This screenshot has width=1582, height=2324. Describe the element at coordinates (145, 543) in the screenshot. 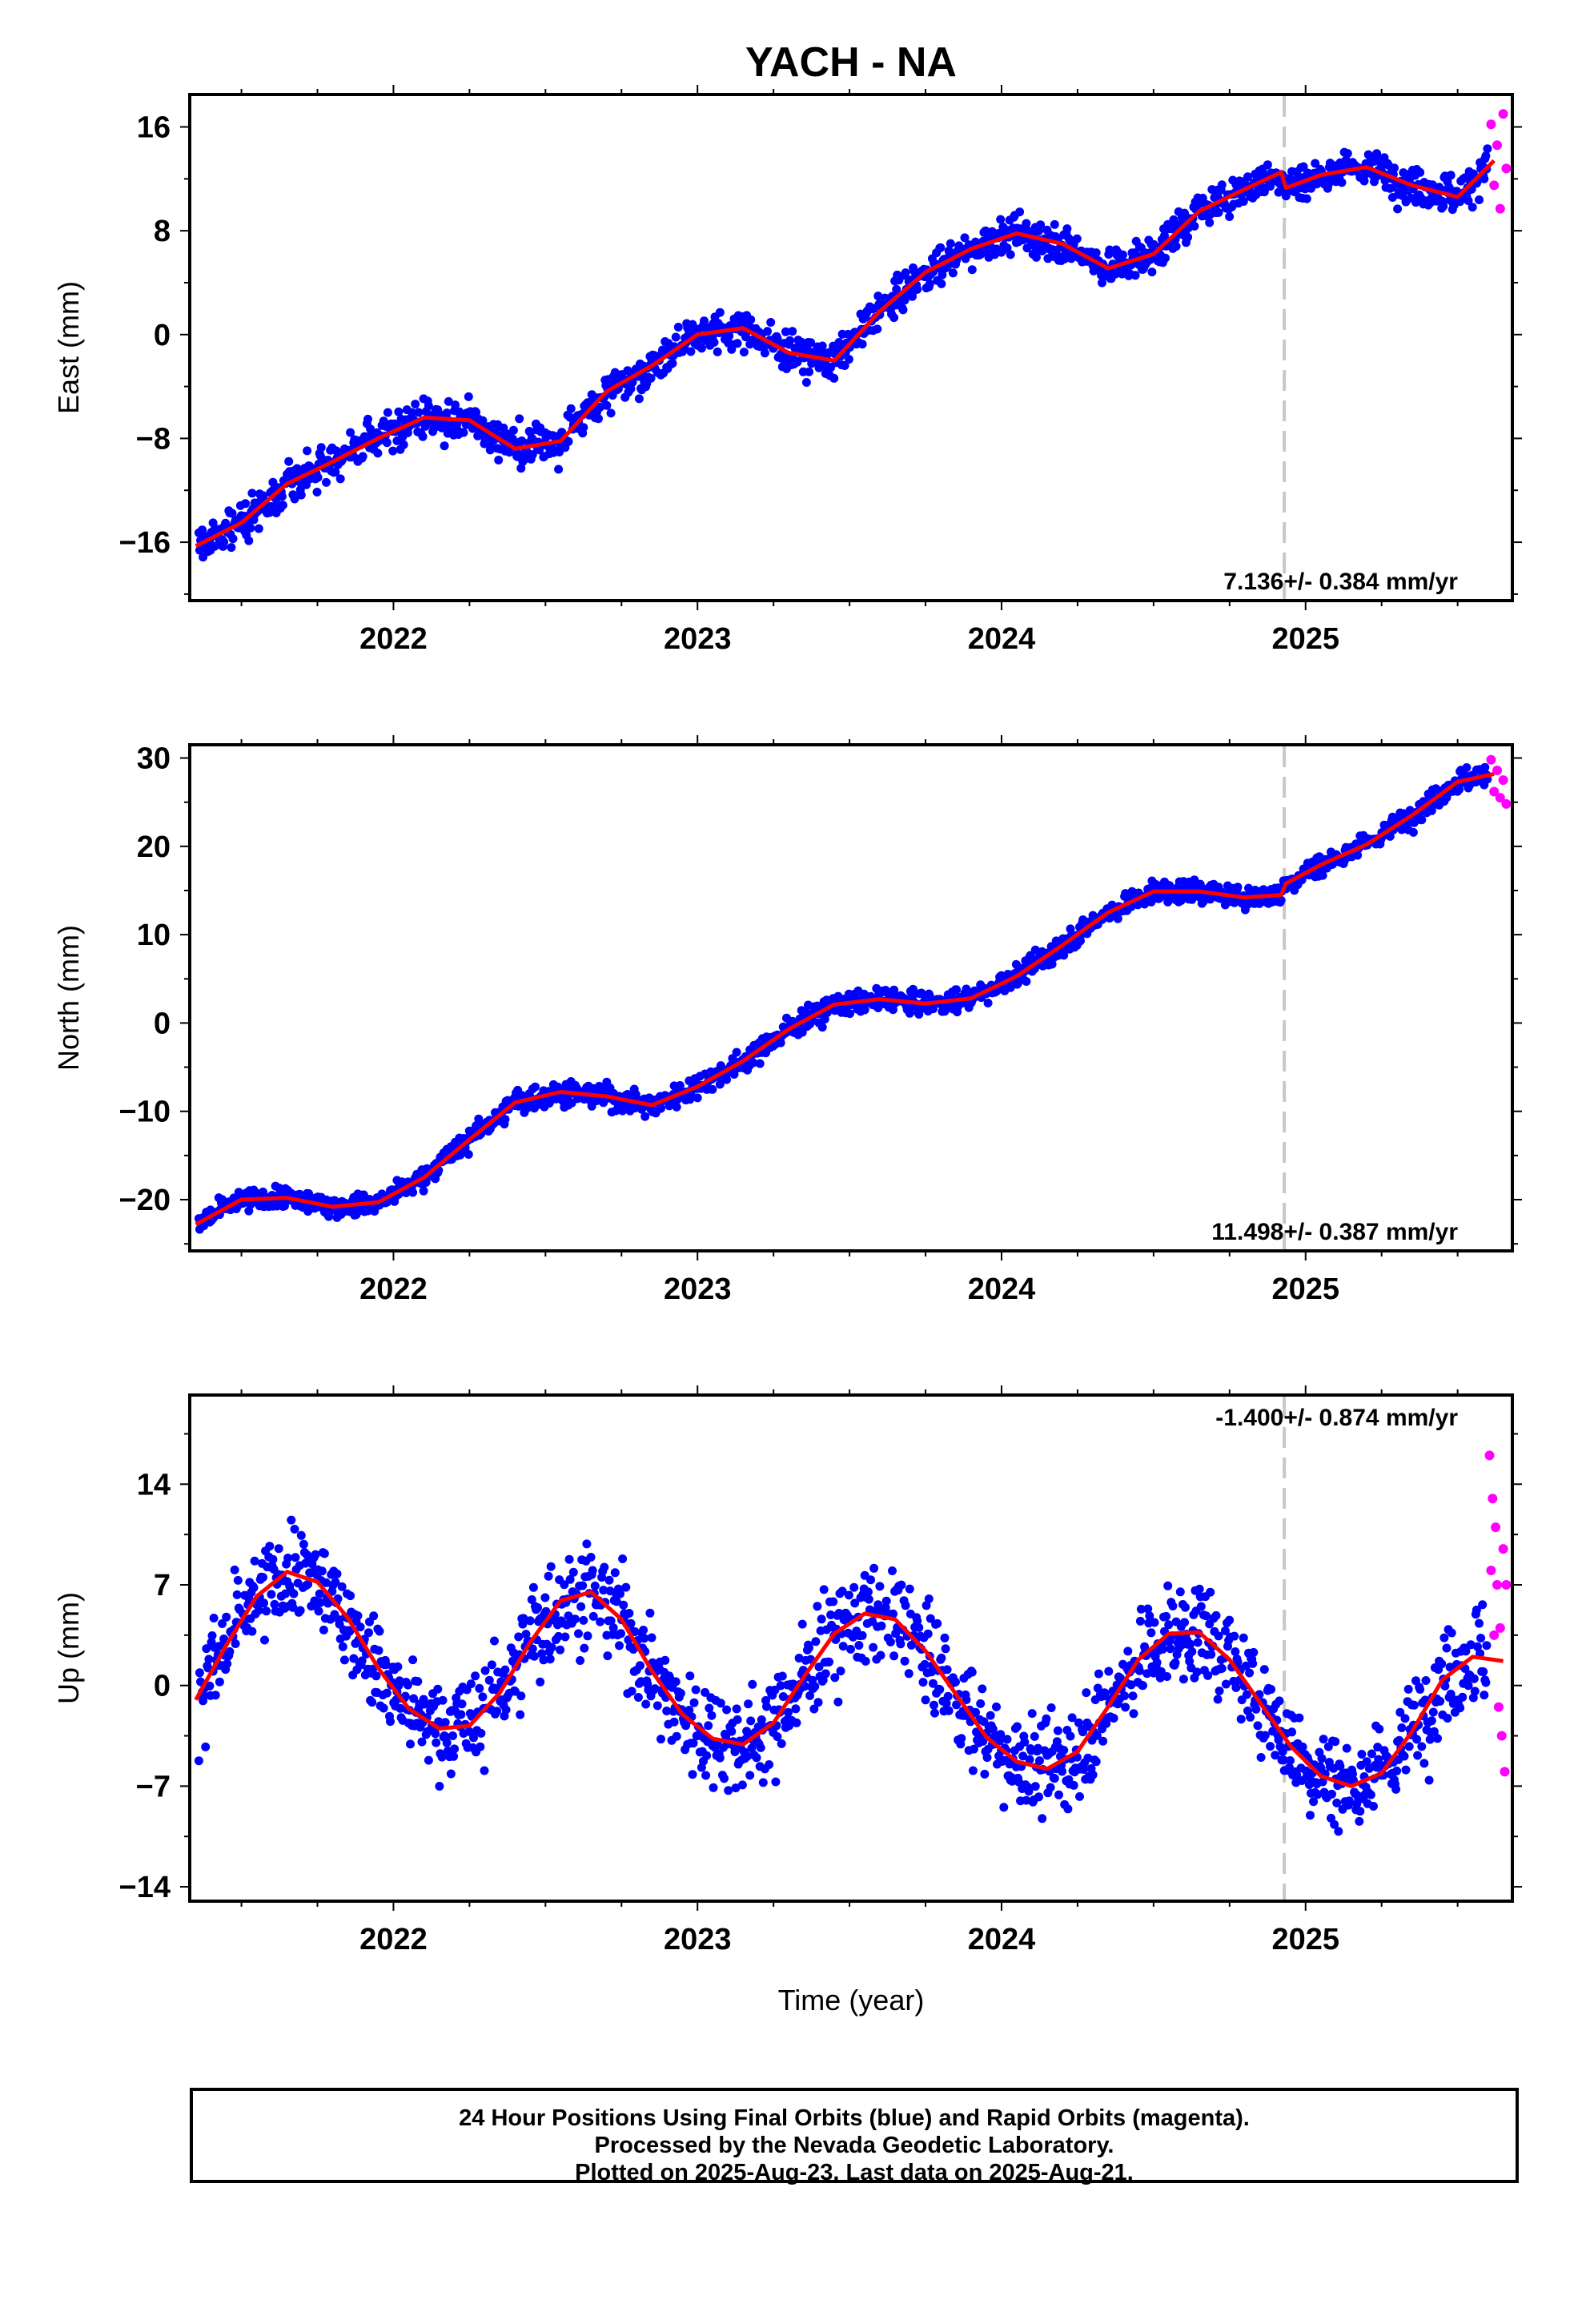

I see `east-y-tick-label: −16` at that location.